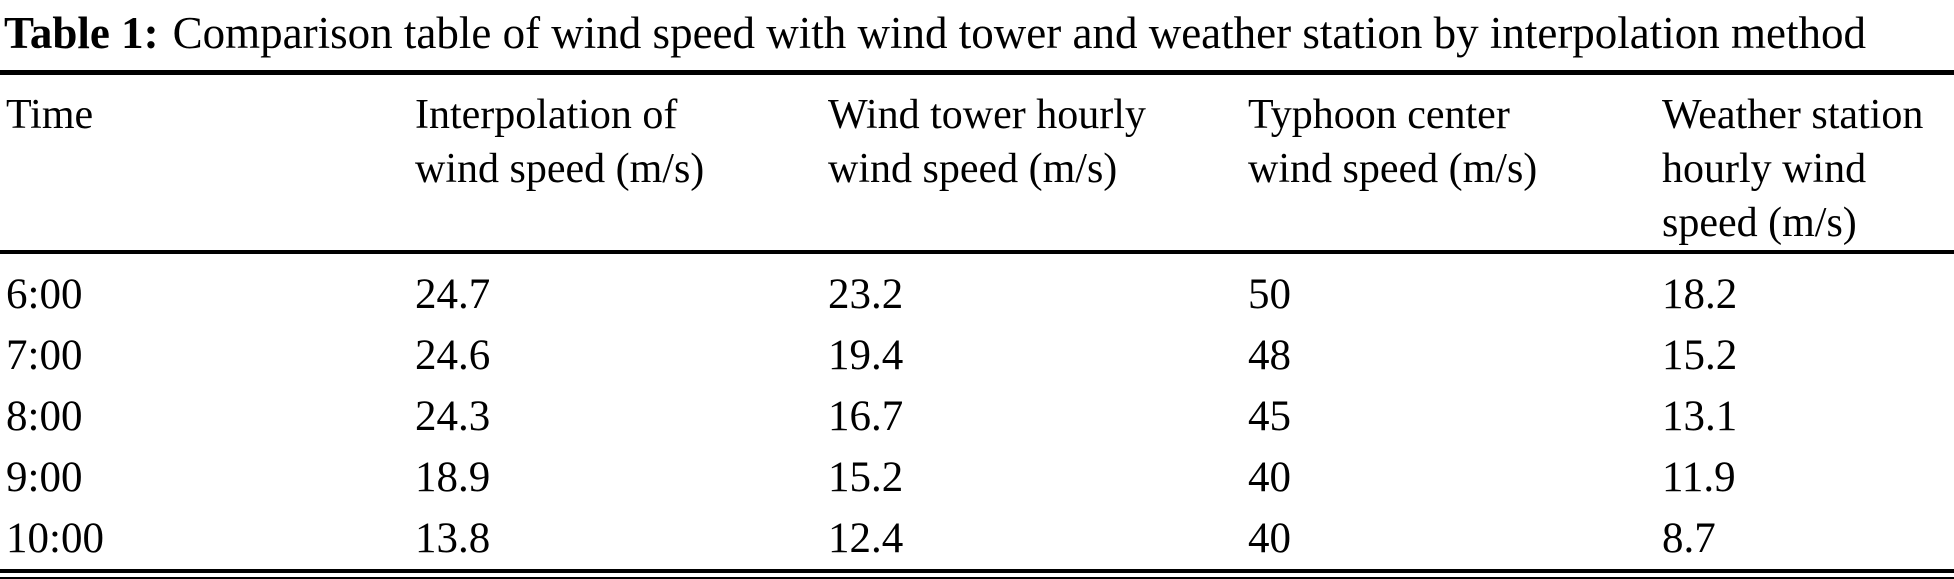 The width and height of the screenshot is (1954, 579). Describe the element at coordinates (1700, 355) in the screenshot. I see `table-cell-weather-station: 15.2` at that location.